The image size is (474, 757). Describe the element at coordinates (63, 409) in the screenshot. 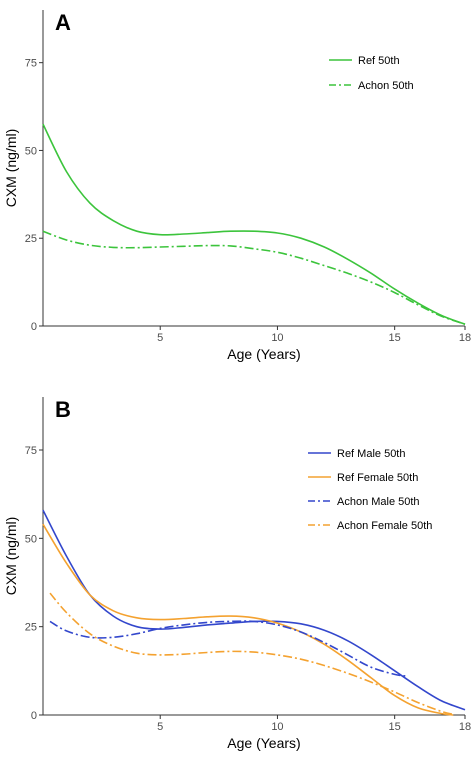

I see `panel-label: B` at that location.